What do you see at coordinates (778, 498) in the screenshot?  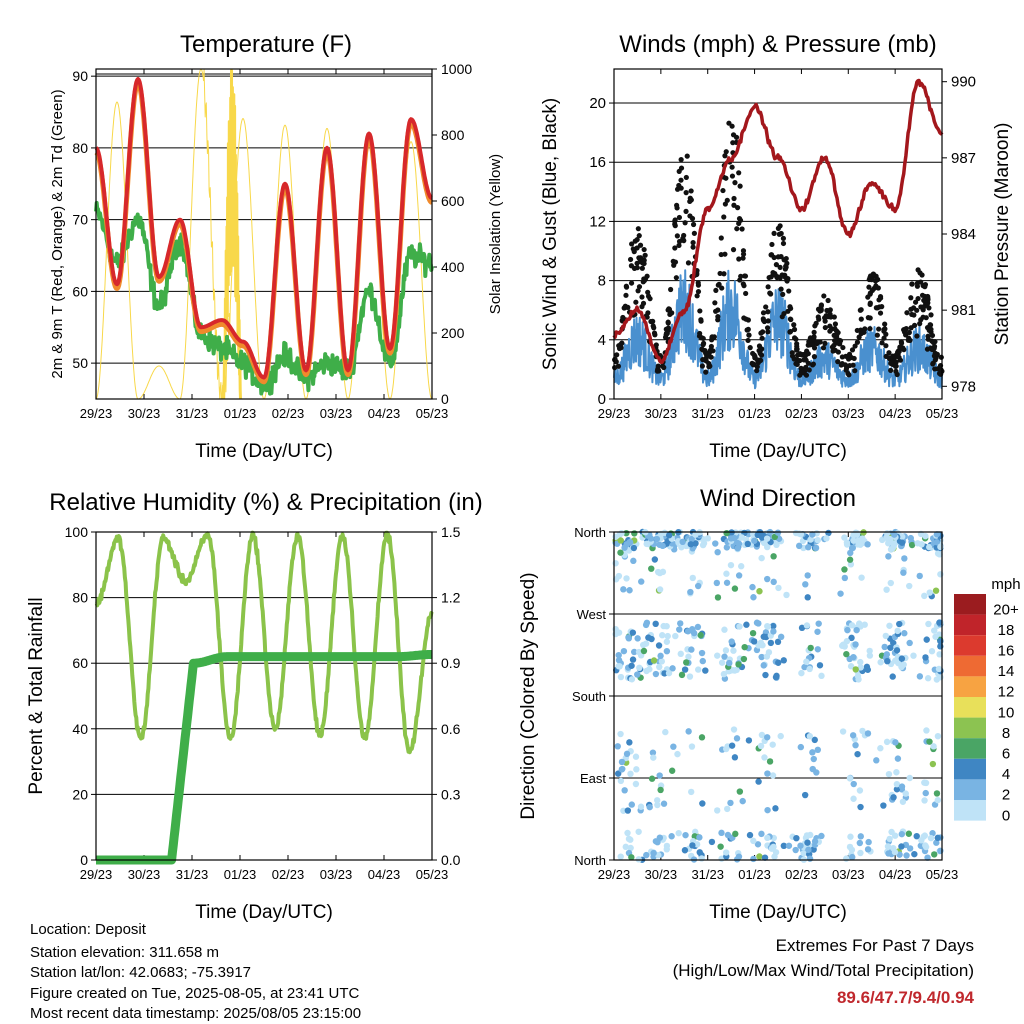 I see `chart-title: Wind Direction` at bounding box center [778, 498].